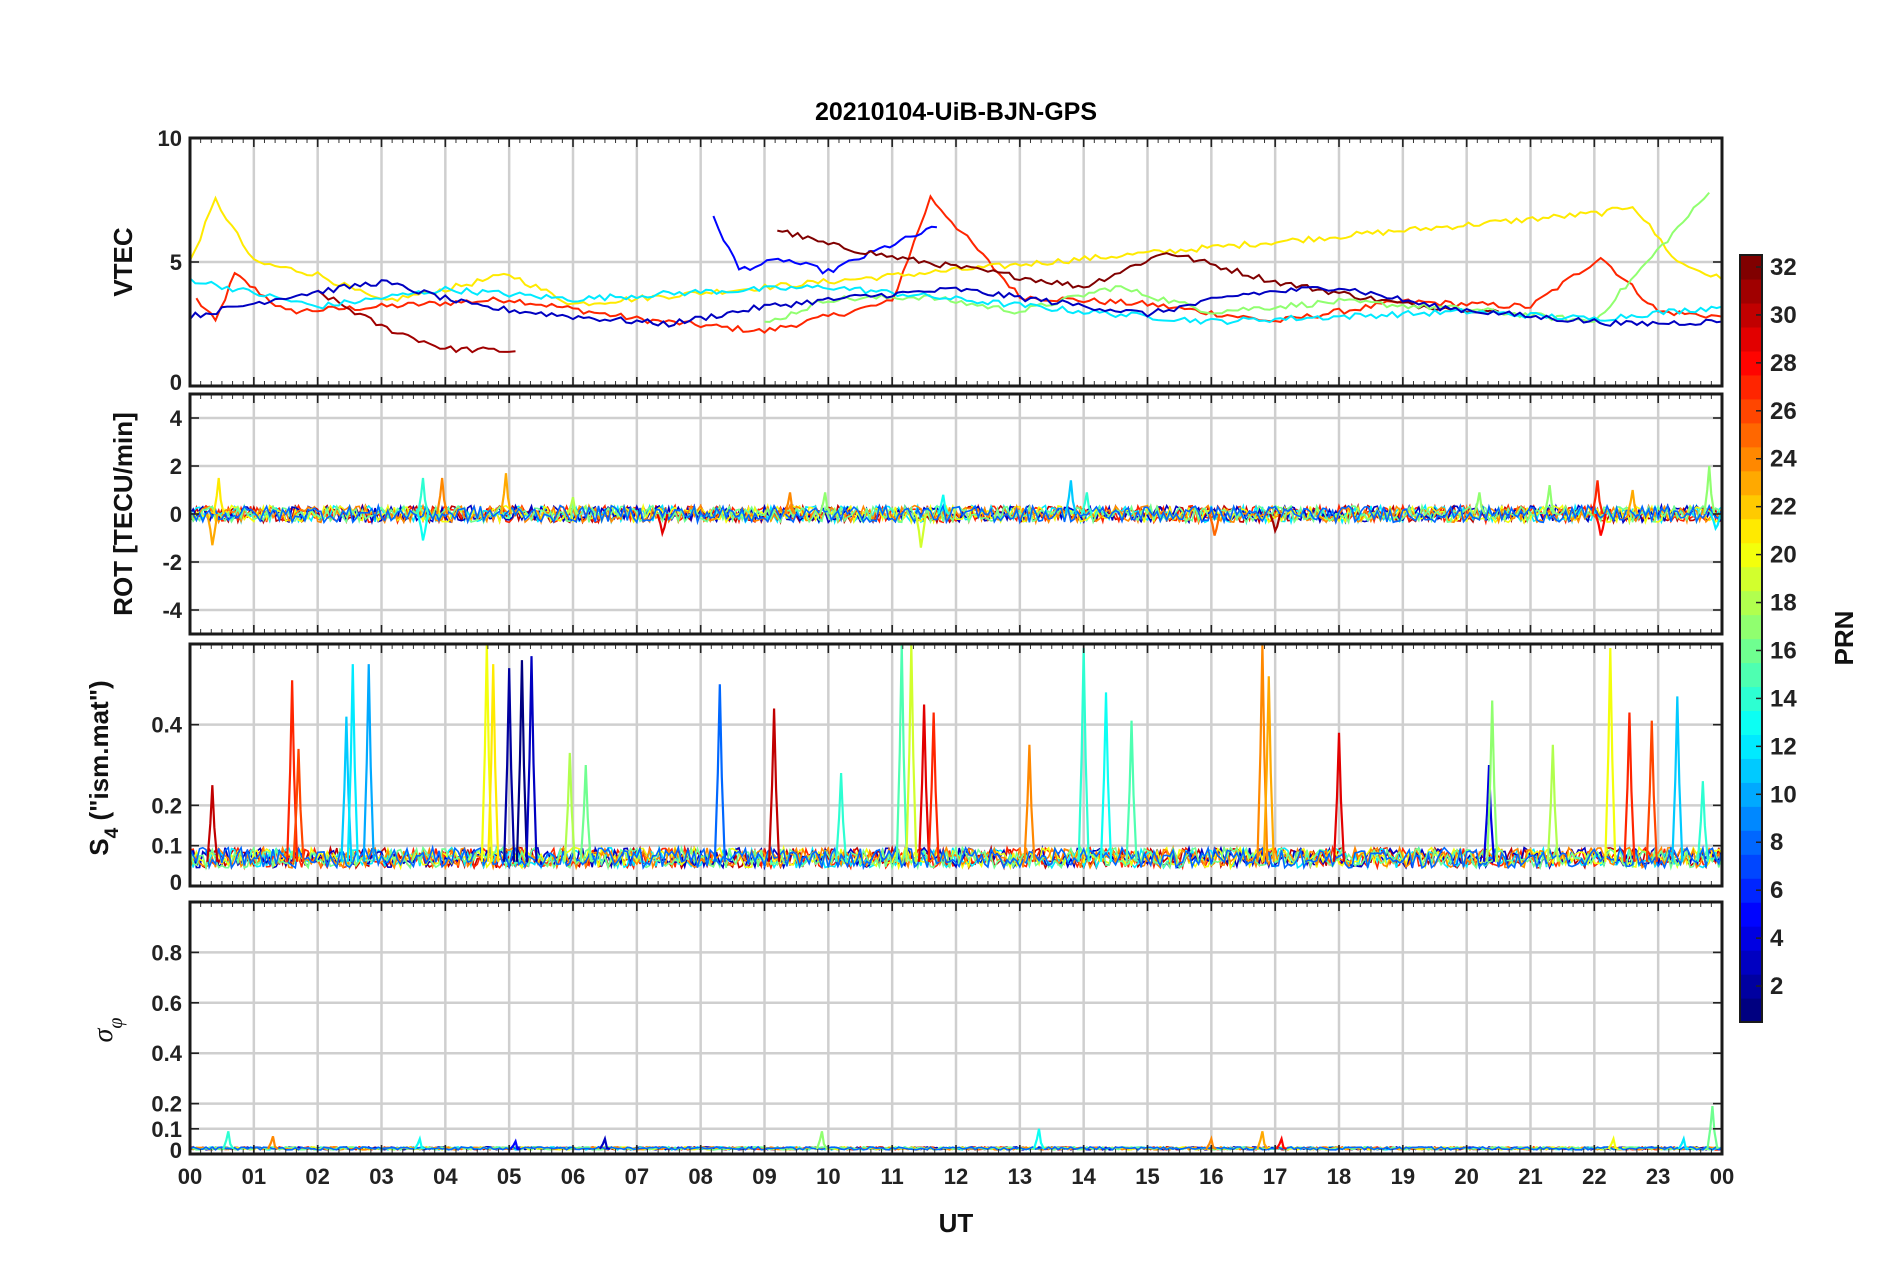  Describe the element at coordinates (1783, 267) in the screenshot. I see `colorbar-tick-label: 32` at that location.